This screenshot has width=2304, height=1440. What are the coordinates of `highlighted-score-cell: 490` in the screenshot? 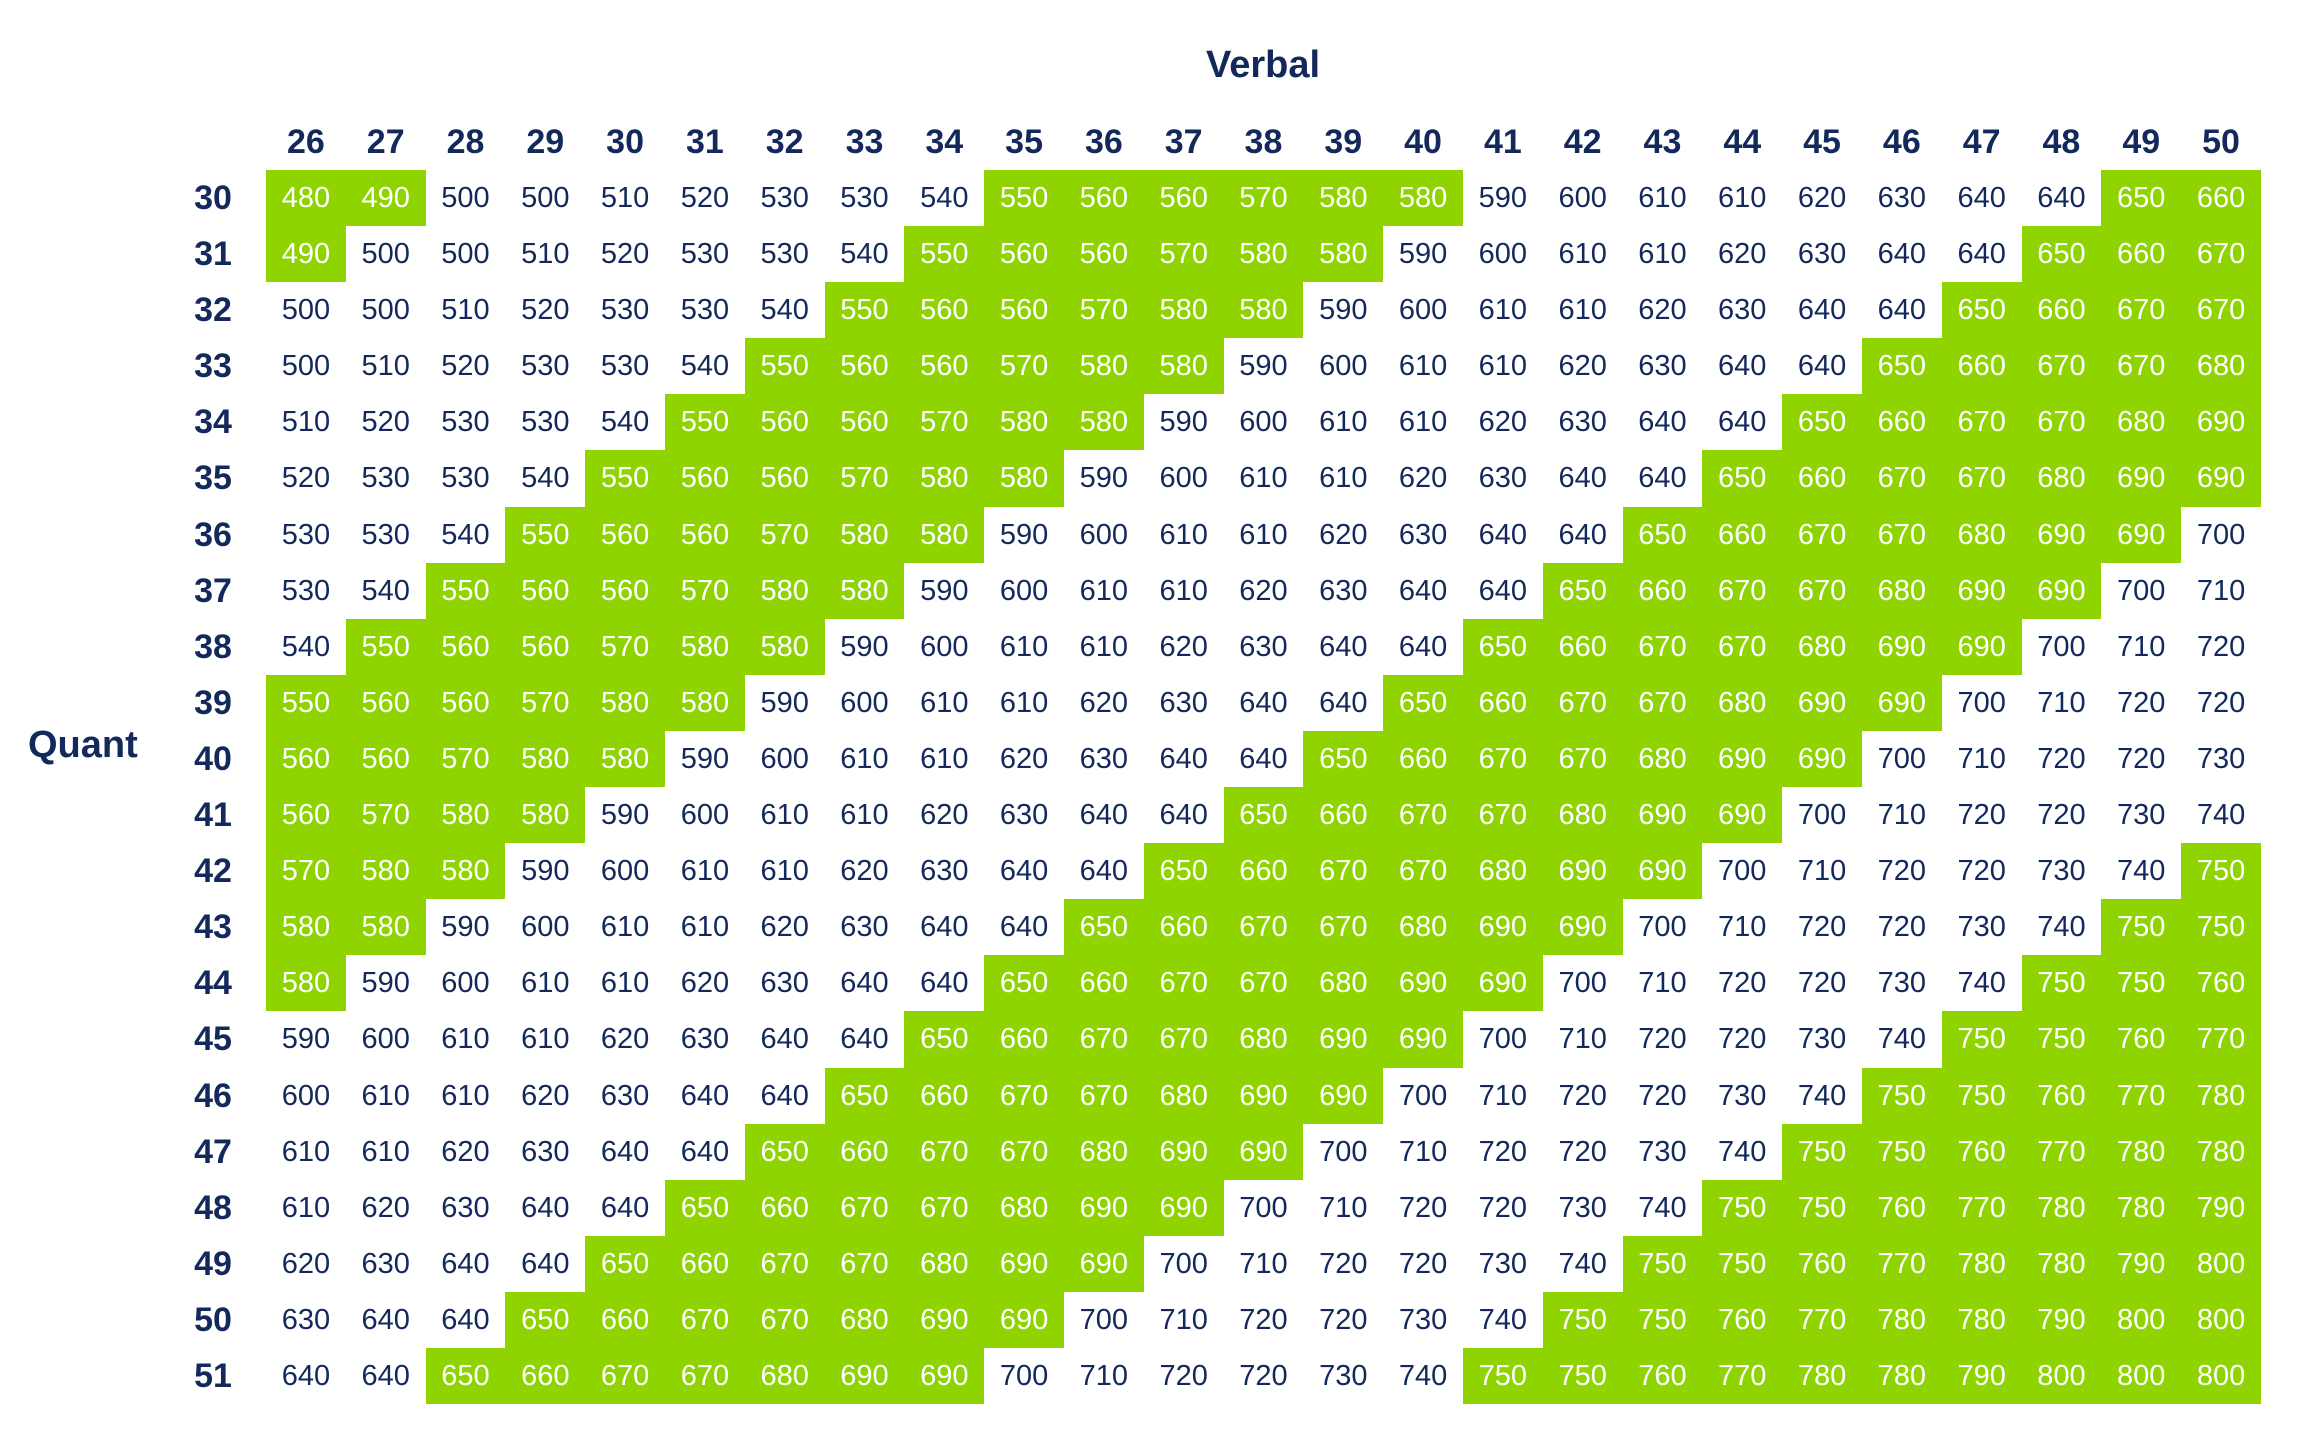 It's located at (385, 198).